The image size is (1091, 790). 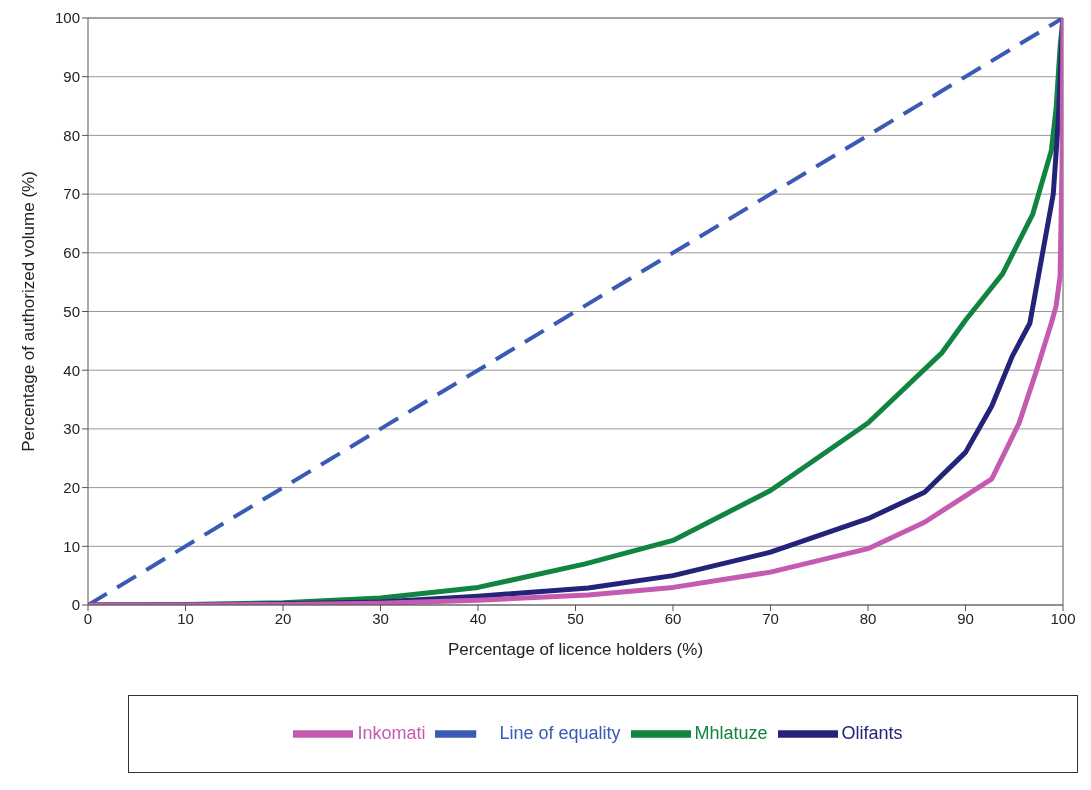 What do you see at coordinates (731, 732) in the screenshot?
I see `legend-label: Mhlatuze` at bounding box center [731, 732].